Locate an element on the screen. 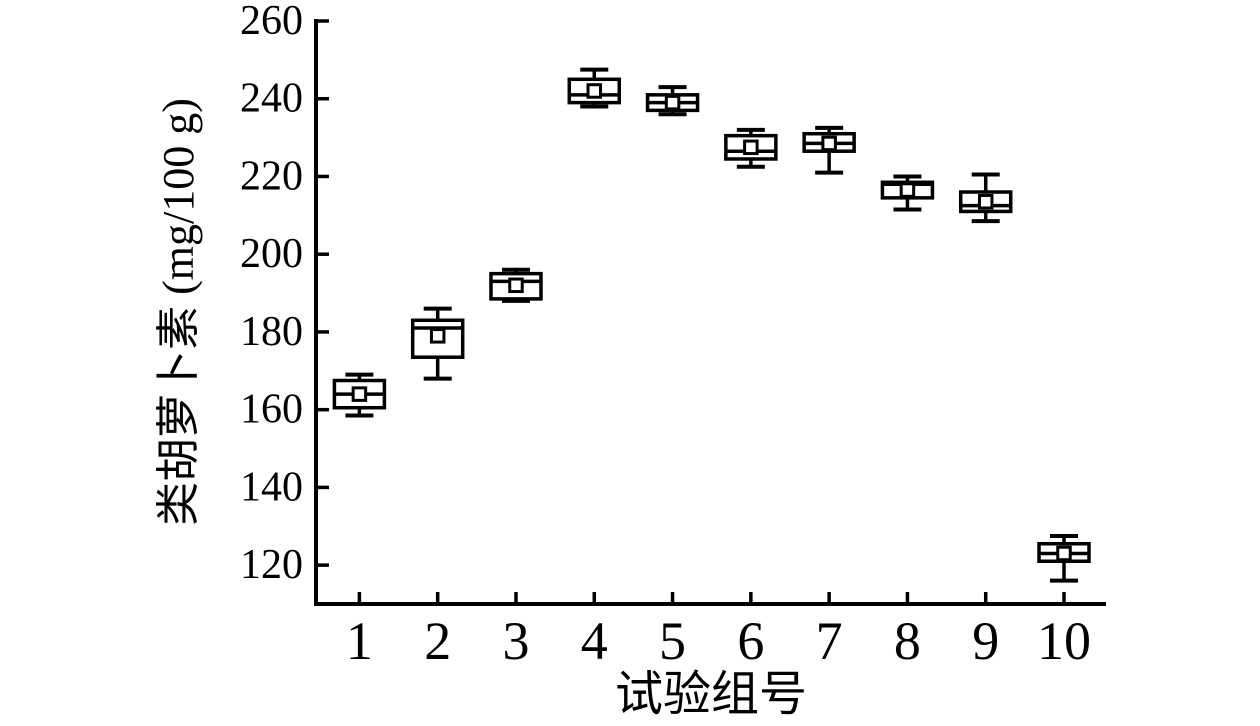 The image size is (1260, 726). x-tick-label: 3 is located at coordinates (515, 641).